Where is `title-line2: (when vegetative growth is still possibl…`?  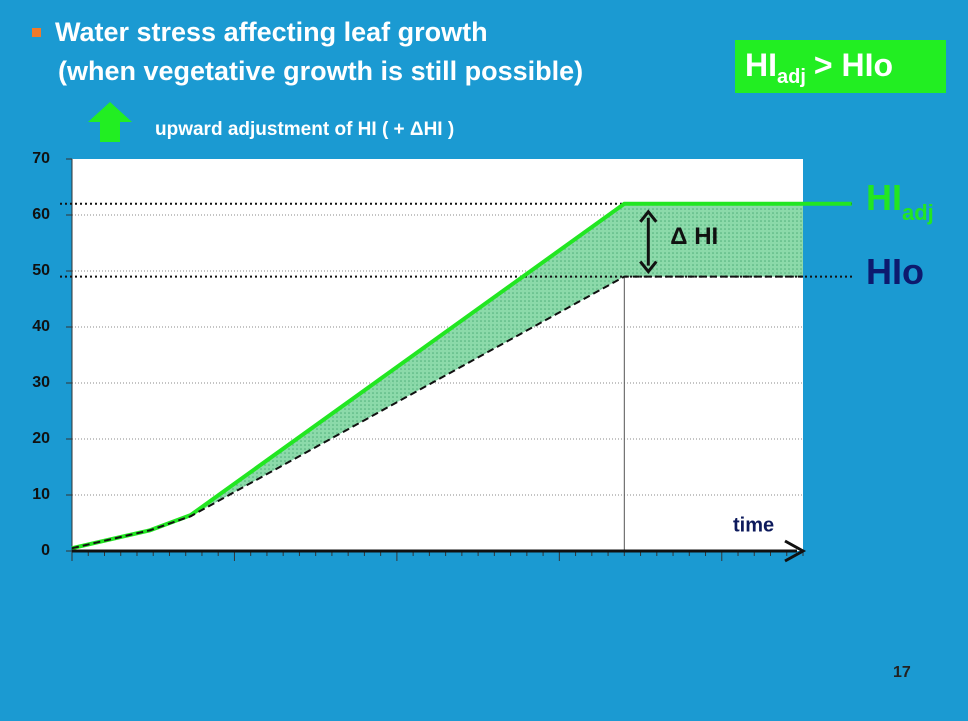 title-line2: (when vegetative growth is still possibl… is located at coordinates (320, 71).